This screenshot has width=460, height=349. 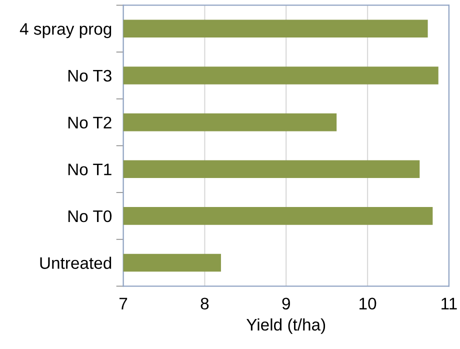 What do you see at coordinates (66, 30) in the screenshot?
I see `y-tick-label: 4 spray prog` at bounding box center [66, 30].